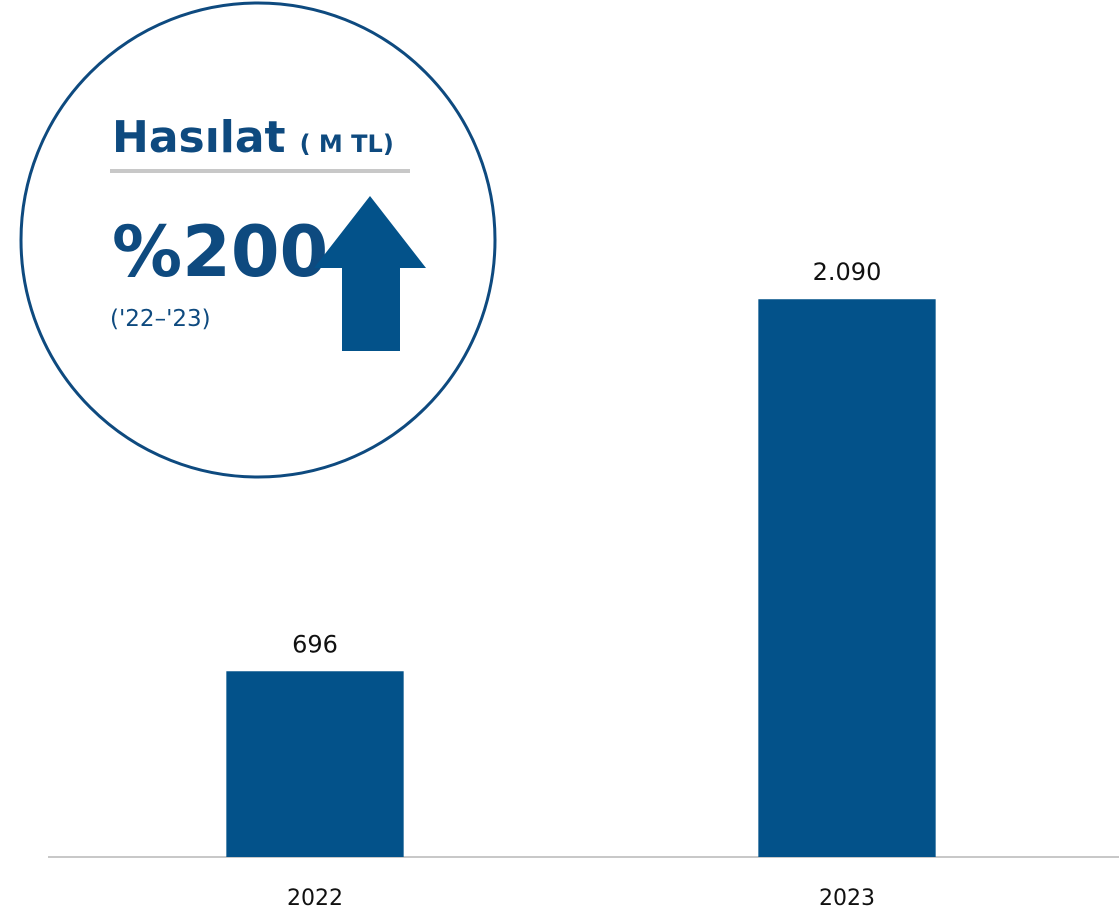  What do you see at coordinates (220, 252) in the screenshot?
I see `growth-value: %200` at bounding box center [220, 252].